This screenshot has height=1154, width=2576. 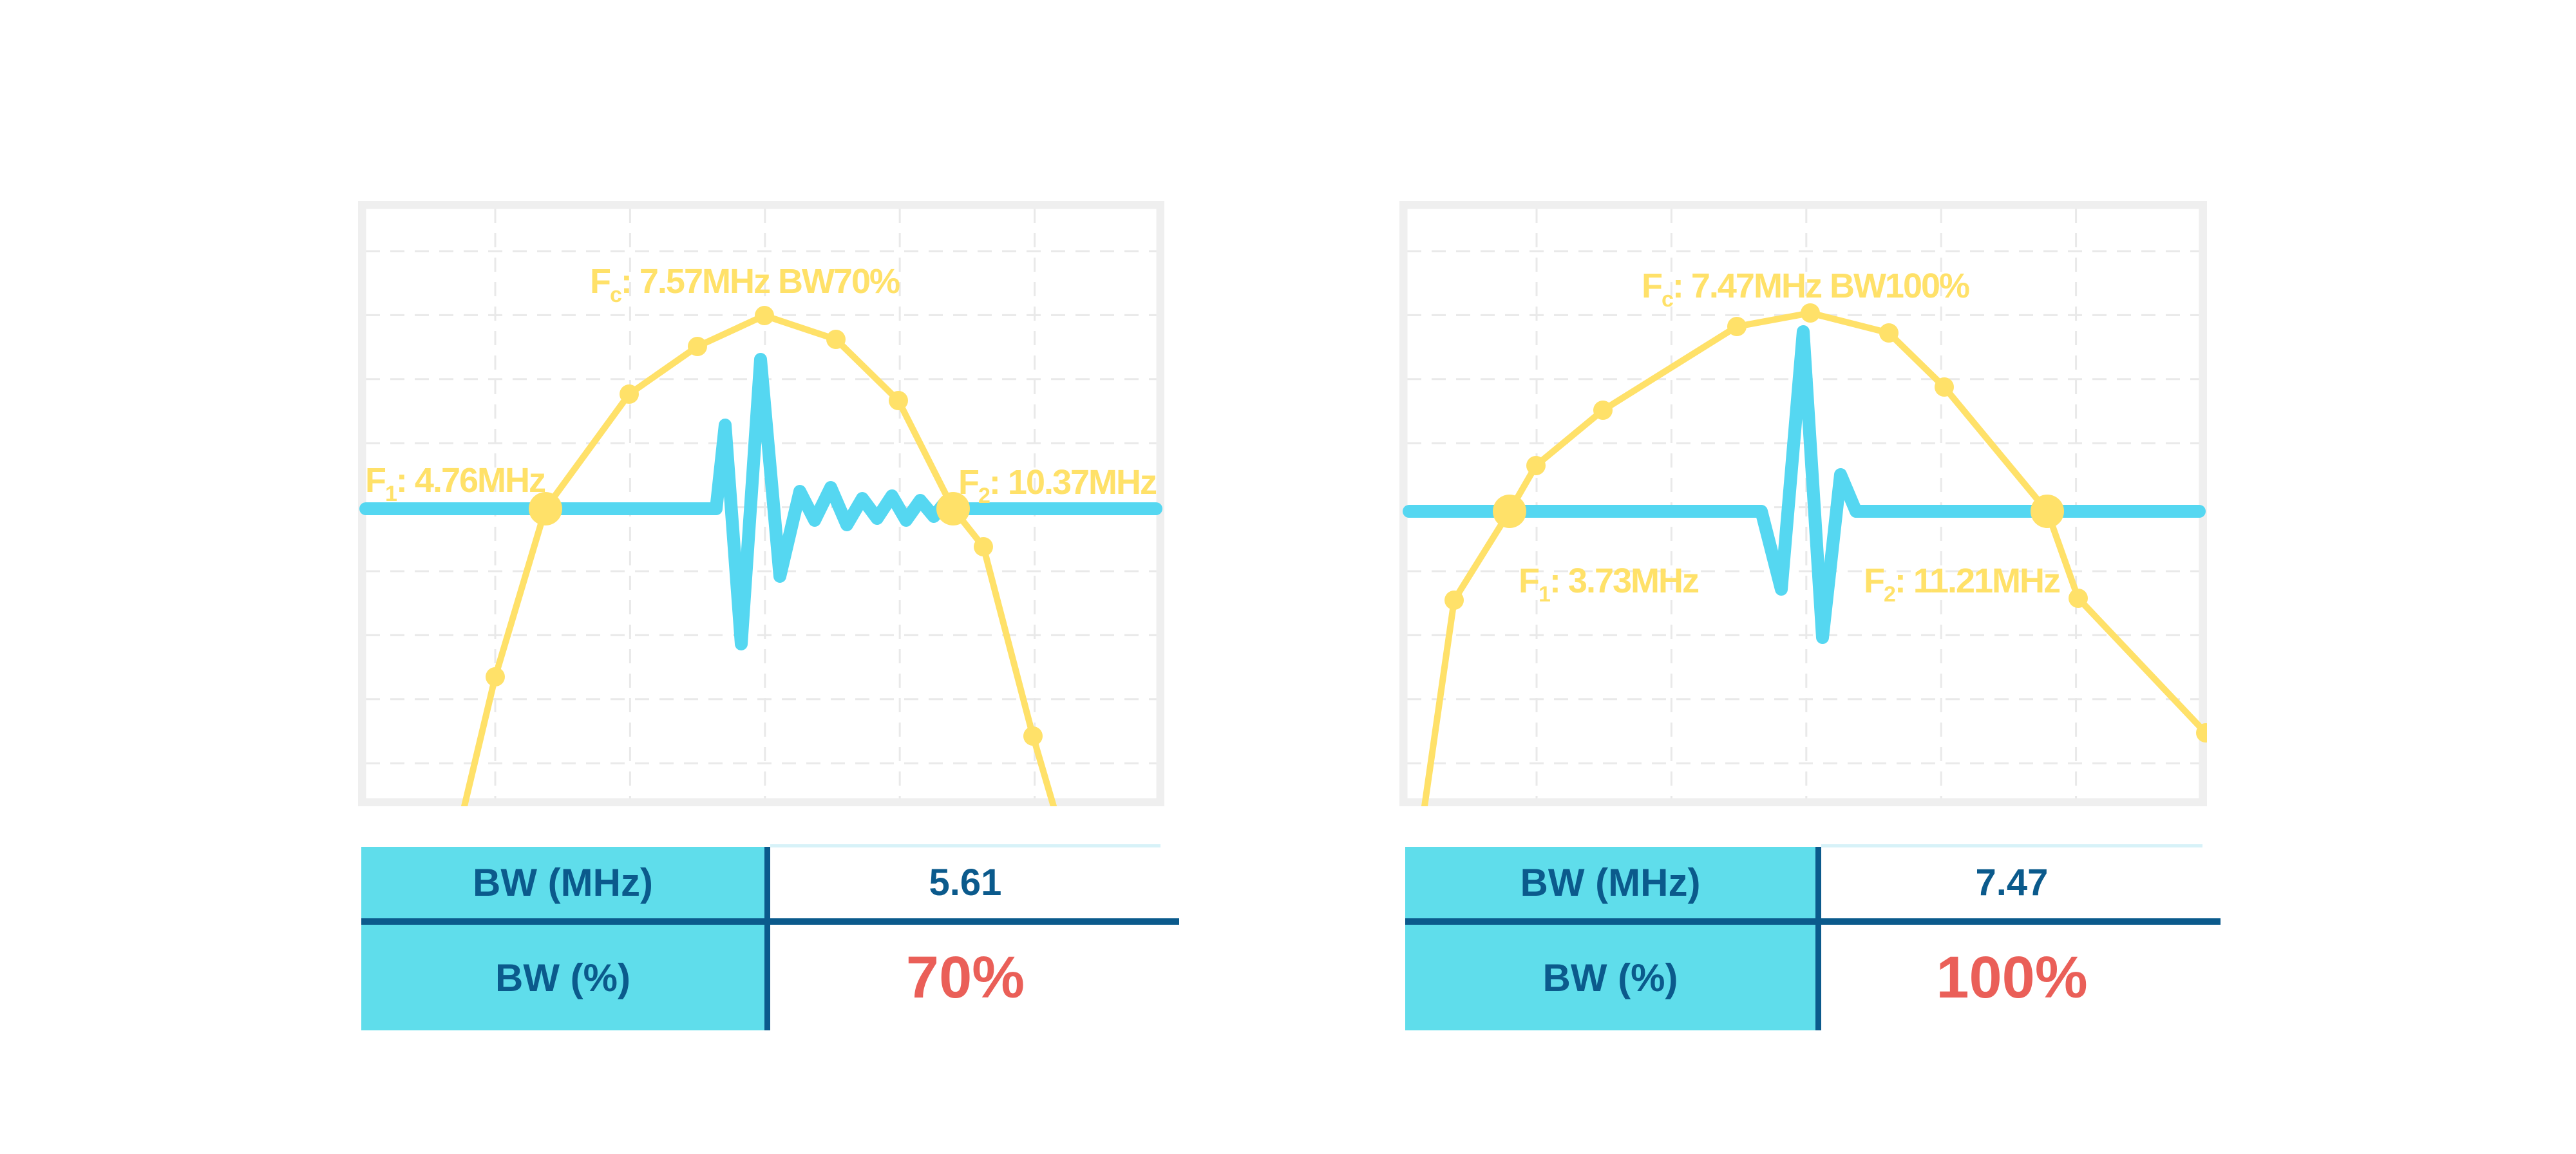 I want to click on label-f1: F1: 3.73MHz, so click(x=1609, y=584).